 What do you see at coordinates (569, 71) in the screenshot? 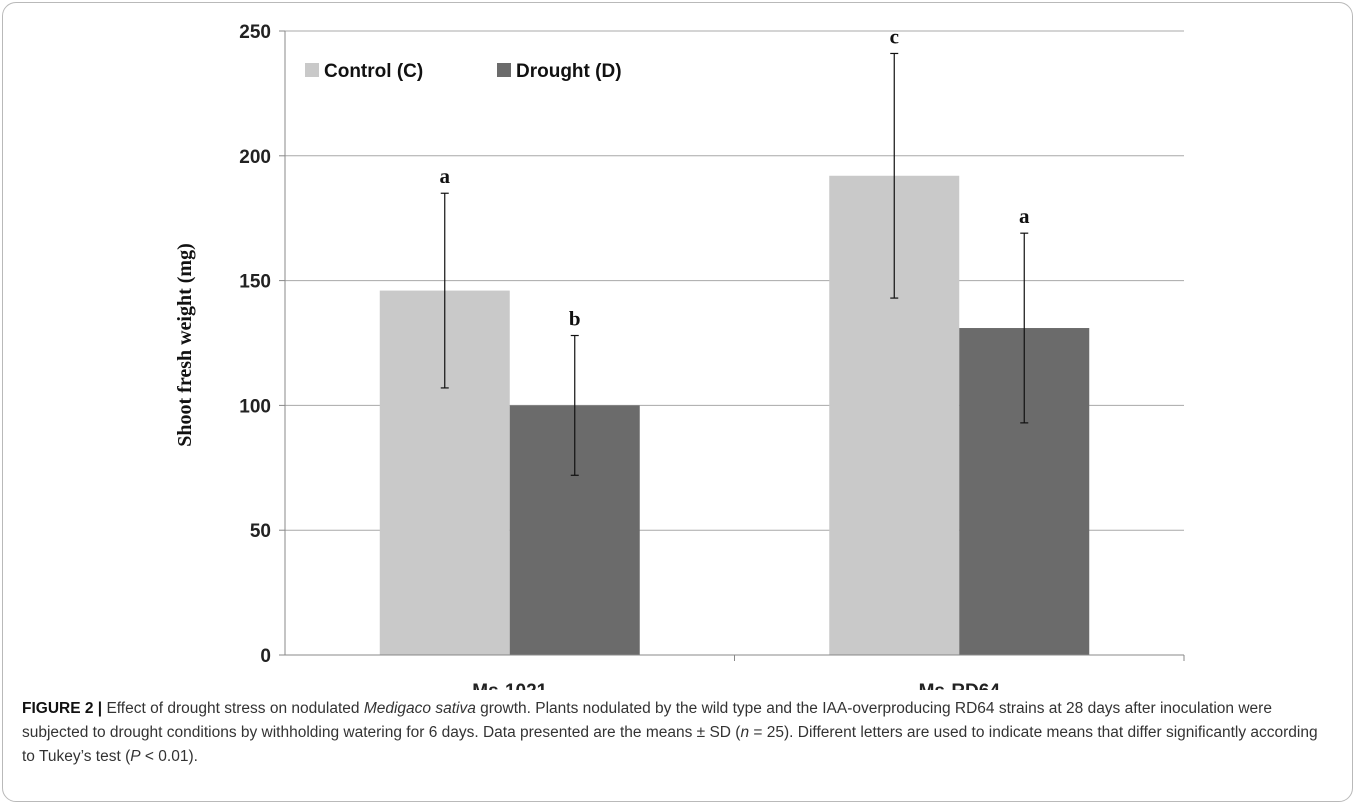
I see `legend-label: Drought (D)` at bounding box center [569, 71].